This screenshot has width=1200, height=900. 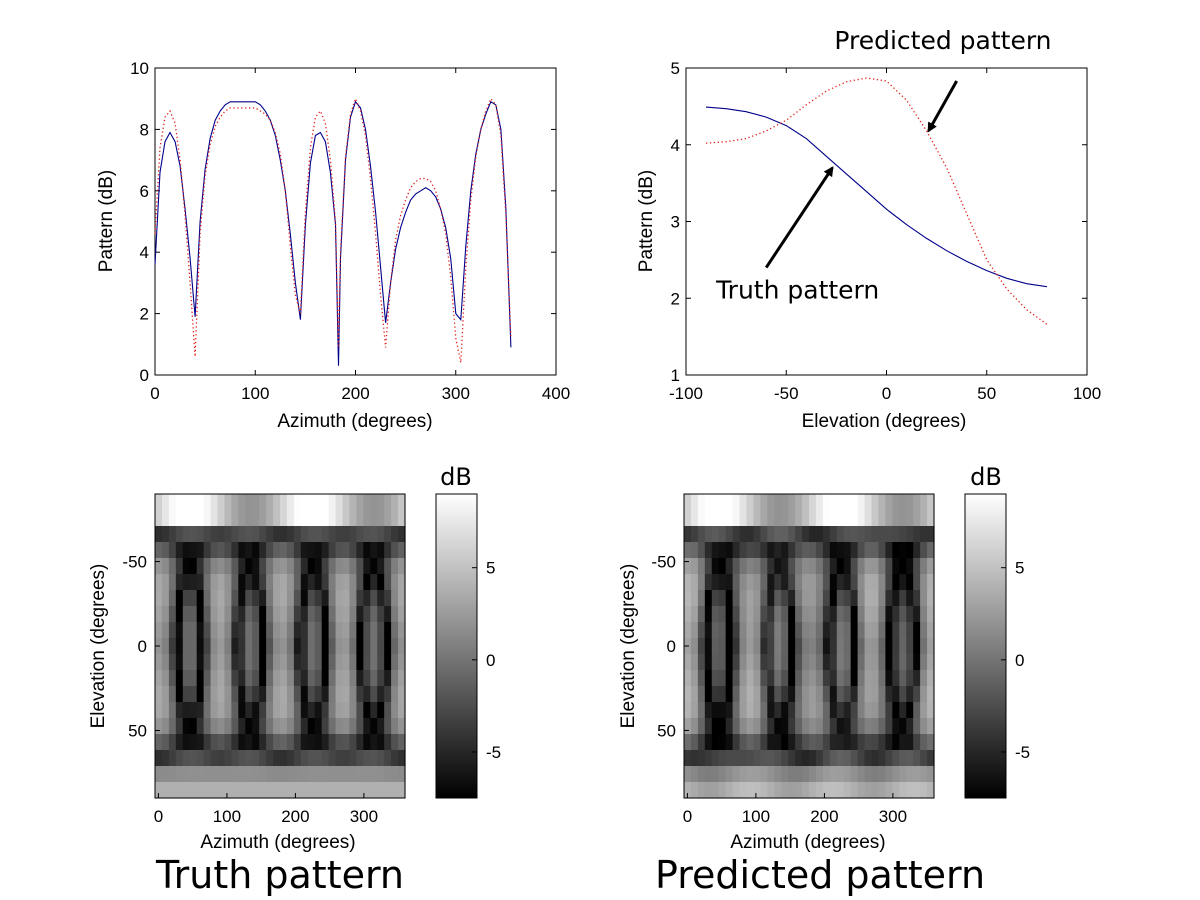 I want to click on annotation-label: Truth pattern, so click(x=797, y=289).